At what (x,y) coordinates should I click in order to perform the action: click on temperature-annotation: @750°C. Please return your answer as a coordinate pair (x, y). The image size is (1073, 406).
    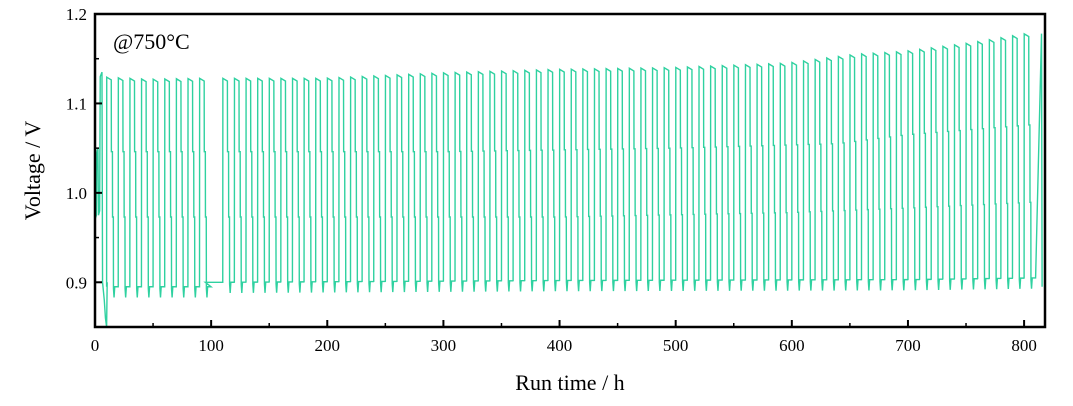
    Looking at the image, I should click on (151, 41).